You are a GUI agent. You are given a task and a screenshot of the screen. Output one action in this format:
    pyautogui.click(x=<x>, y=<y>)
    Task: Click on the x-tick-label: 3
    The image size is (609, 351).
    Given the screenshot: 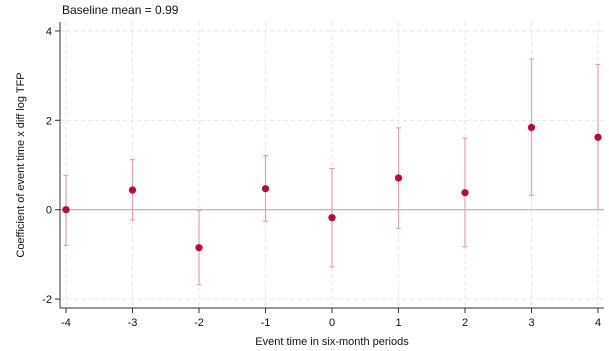 What is the action you would take?
    pyautogui.click(x=531, y=323)
    